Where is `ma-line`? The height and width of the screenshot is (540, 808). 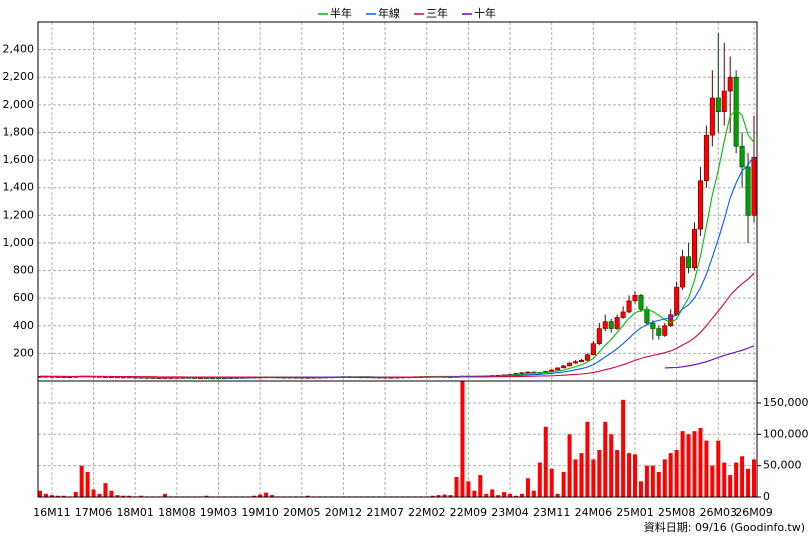
ma-line is located at coordinates (709, 357).